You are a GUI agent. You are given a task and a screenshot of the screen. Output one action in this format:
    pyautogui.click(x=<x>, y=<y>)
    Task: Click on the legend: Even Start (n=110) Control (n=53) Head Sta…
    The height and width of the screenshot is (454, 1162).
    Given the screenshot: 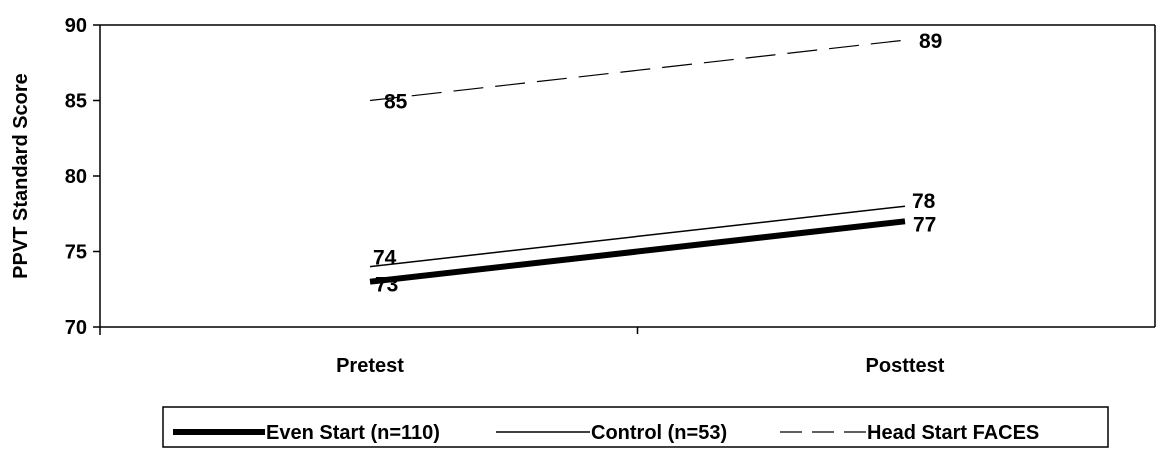 What is the action you would take?
    pyautogui.click(x=635, y=427)
    